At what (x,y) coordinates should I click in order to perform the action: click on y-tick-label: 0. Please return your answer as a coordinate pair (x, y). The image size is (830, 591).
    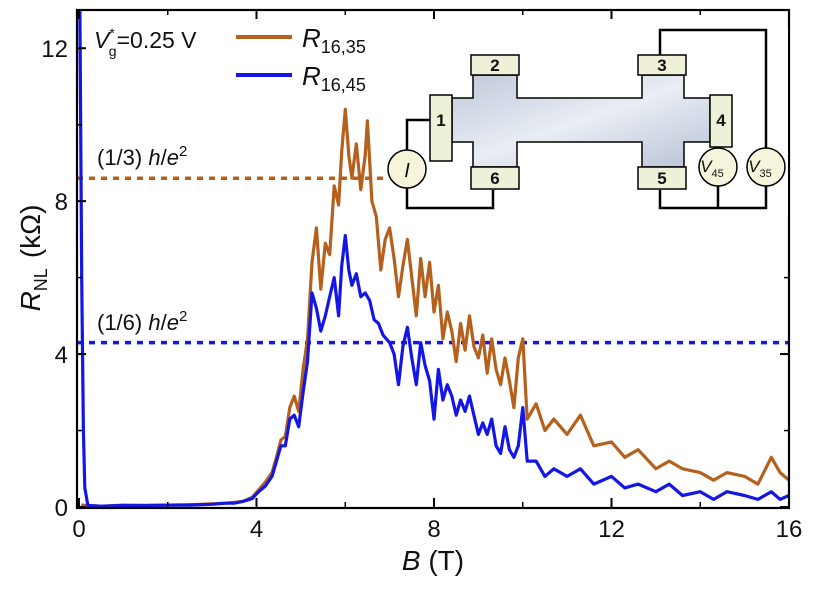
    Looking at the image, I should click on (61, 508).